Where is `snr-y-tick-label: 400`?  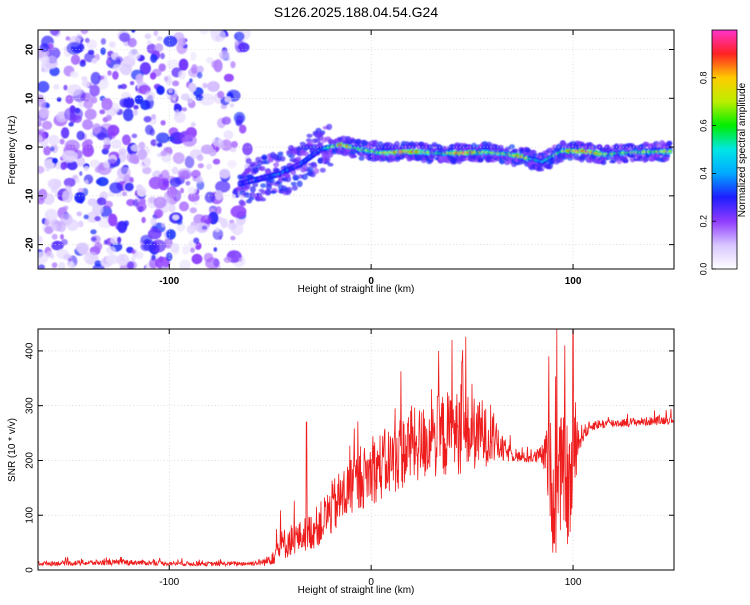
snr-y-tick-label: 400 is located at coordinates (30, 350).